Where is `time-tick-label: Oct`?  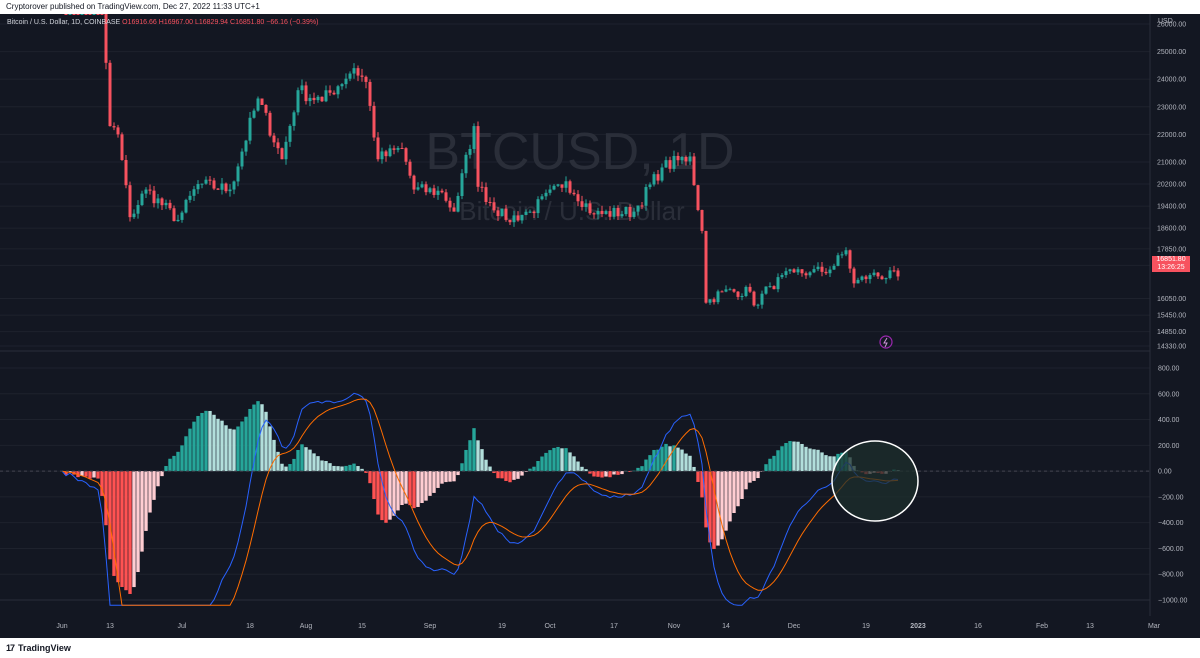
time-tick-label: Oct is located at coordinates (550, 626).